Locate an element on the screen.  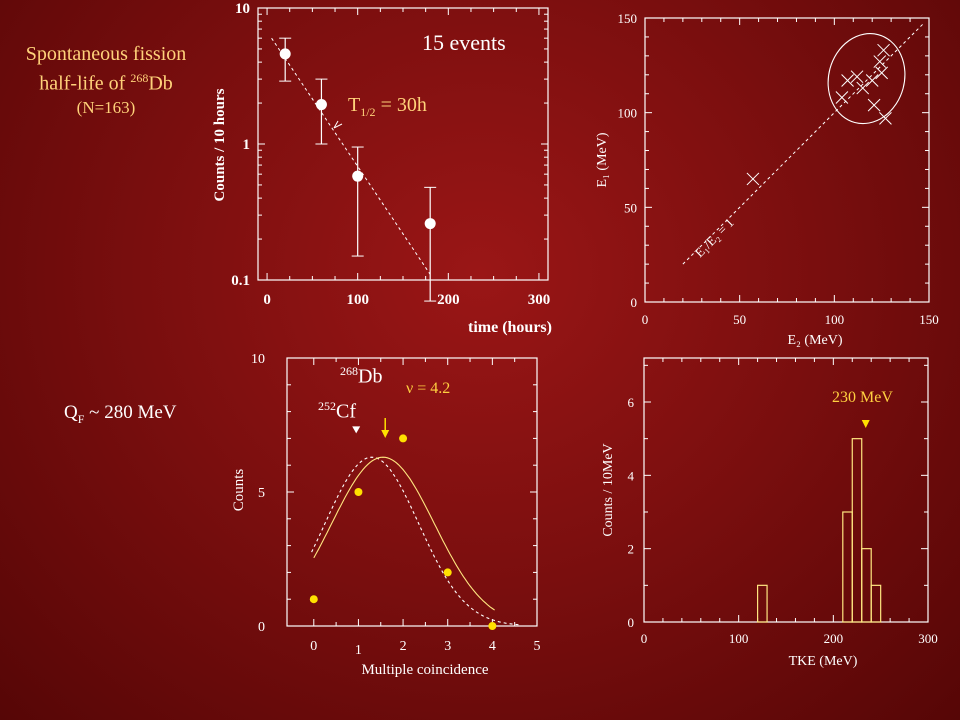
db-arrowhead is located at coordinates (385, 434).